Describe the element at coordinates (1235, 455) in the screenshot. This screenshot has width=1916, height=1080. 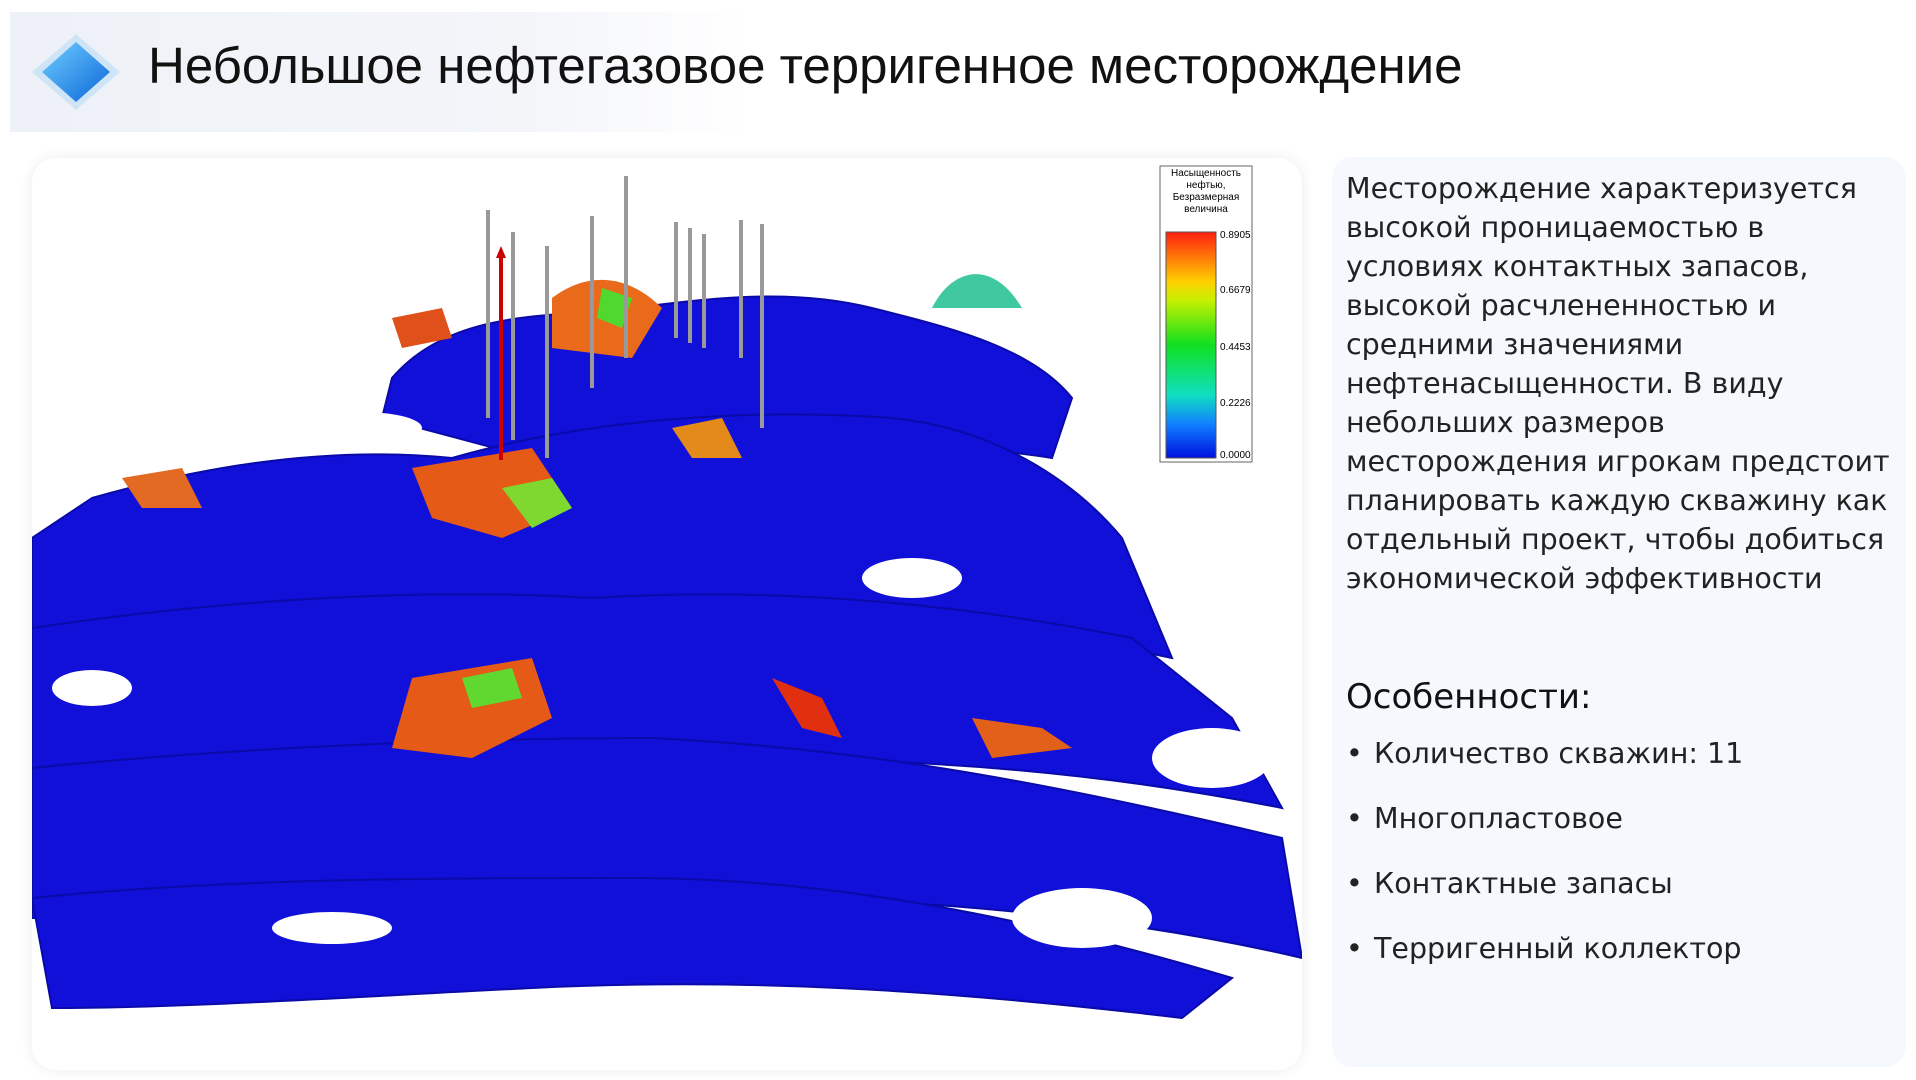
I see `legend-tick: 0.0000` at that location.